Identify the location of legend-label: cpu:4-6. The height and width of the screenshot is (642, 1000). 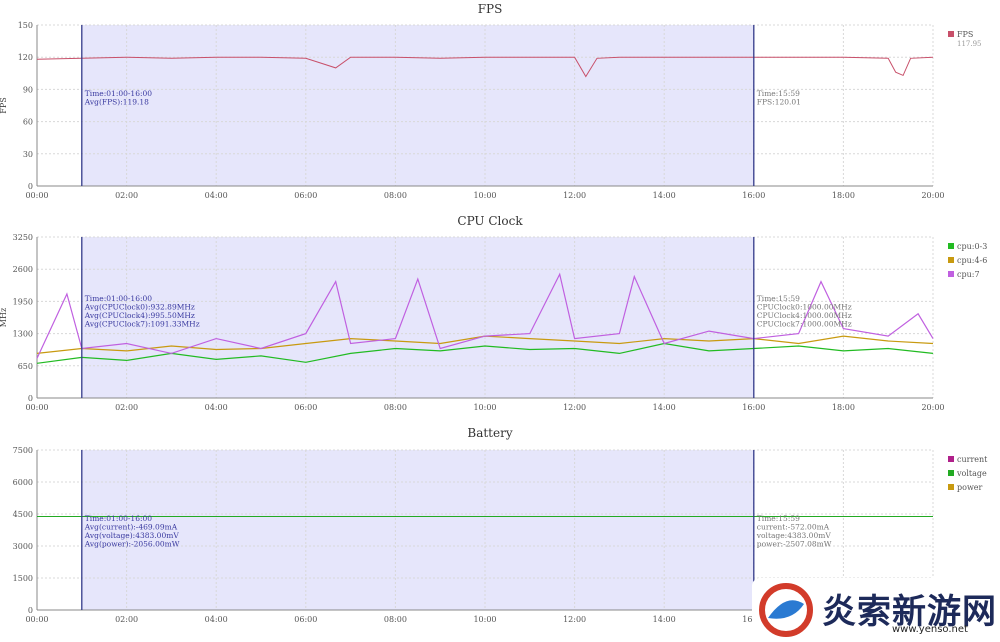
(972, 260).